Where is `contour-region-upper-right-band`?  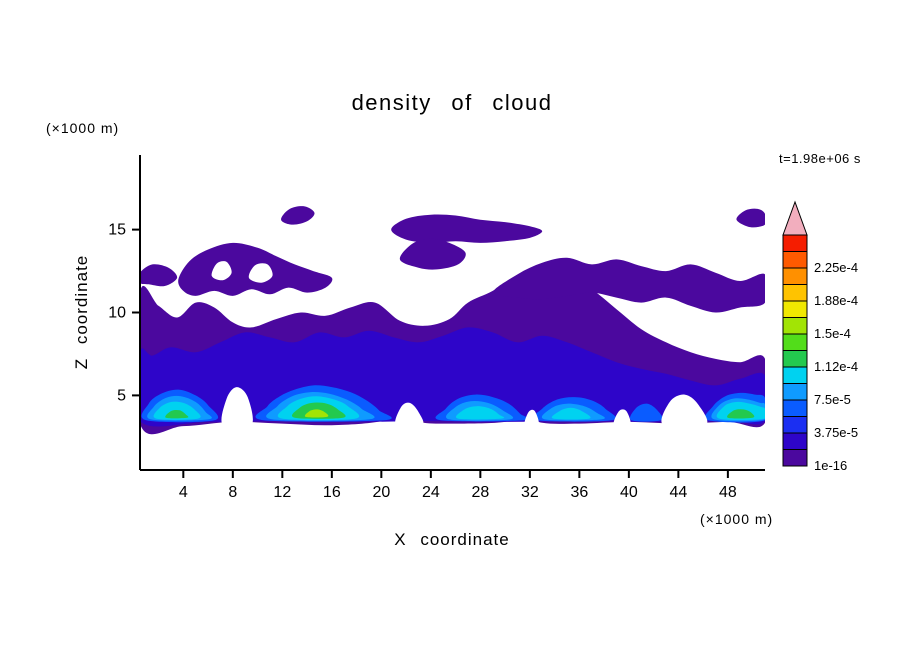
contour-region-upper-right-band is located at coordinates (628, 285).